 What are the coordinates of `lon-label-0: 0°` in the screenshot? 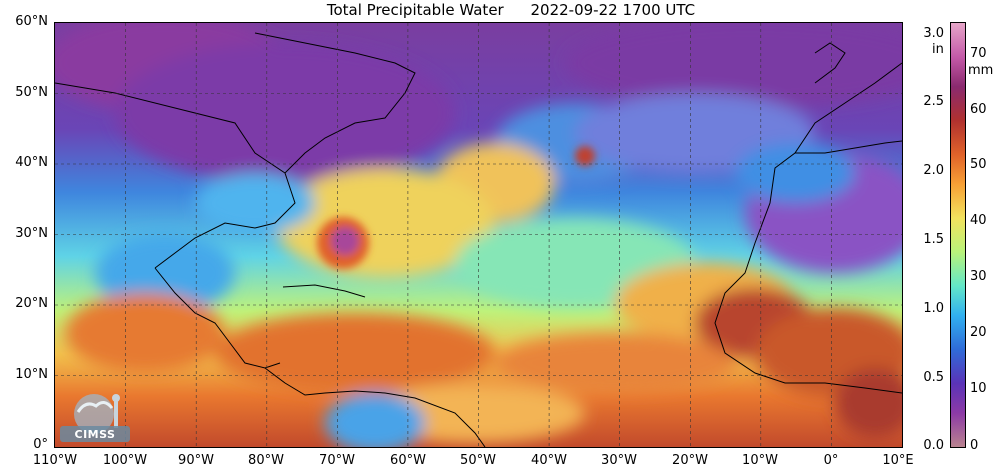 It's located at (831, 460).